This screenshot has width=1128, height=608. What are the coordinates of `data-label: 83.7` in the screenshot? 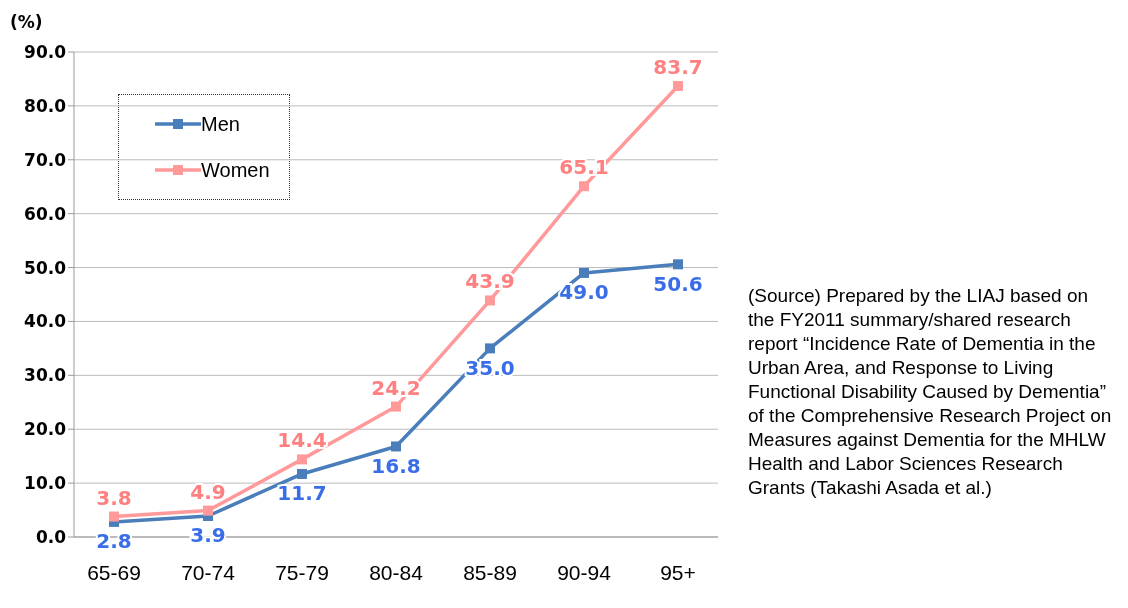 It's located at (678, 66).